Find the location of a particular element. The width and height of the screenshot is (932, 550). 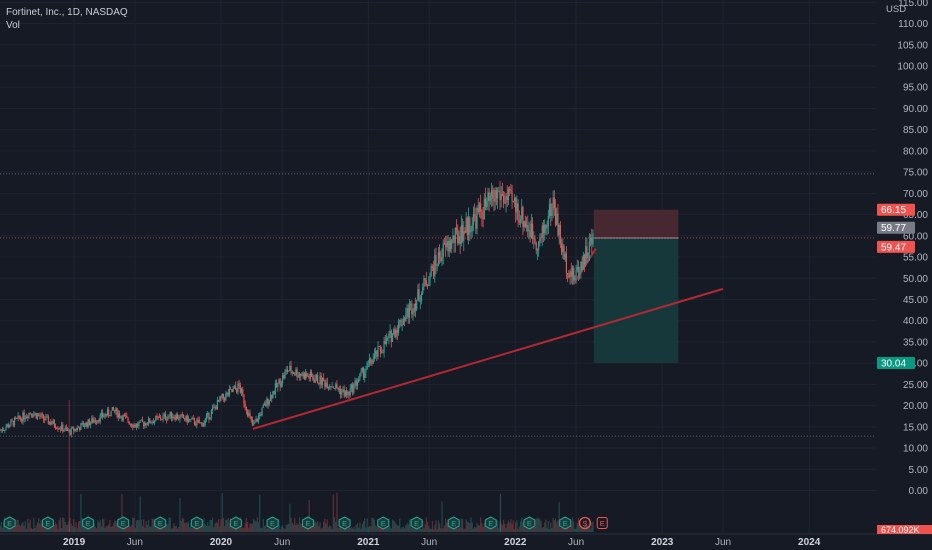

time-axis-bg is located at coordinates (466, 542).